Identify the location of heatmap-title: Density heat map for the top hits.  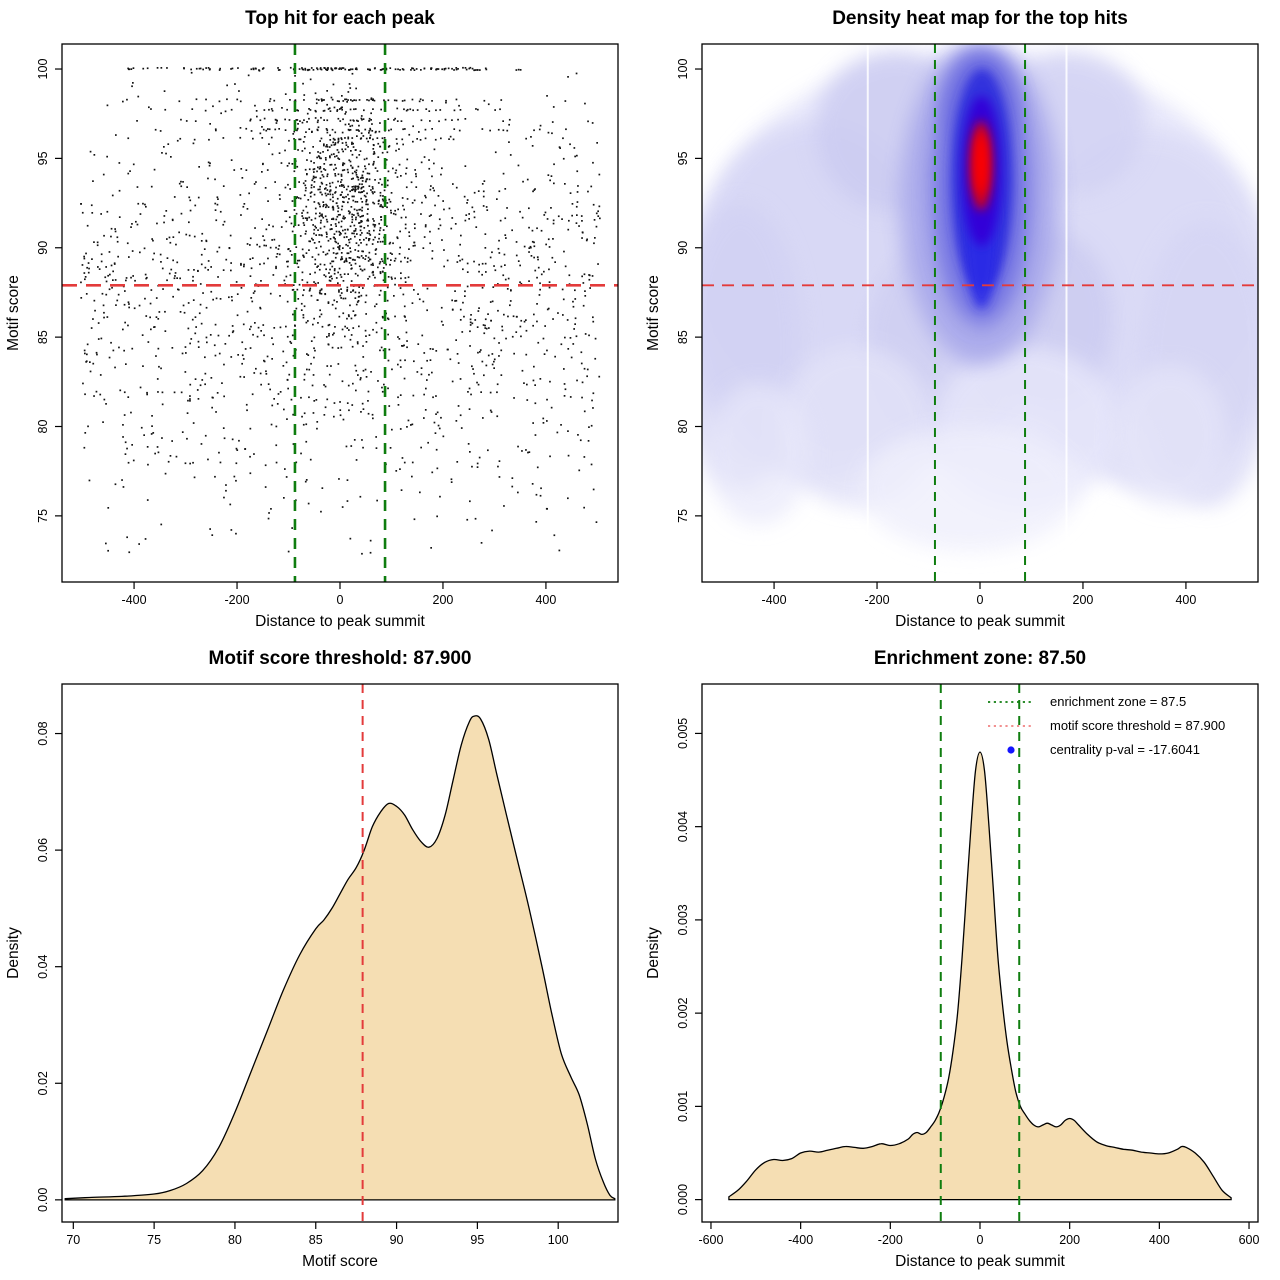
(980, 18).